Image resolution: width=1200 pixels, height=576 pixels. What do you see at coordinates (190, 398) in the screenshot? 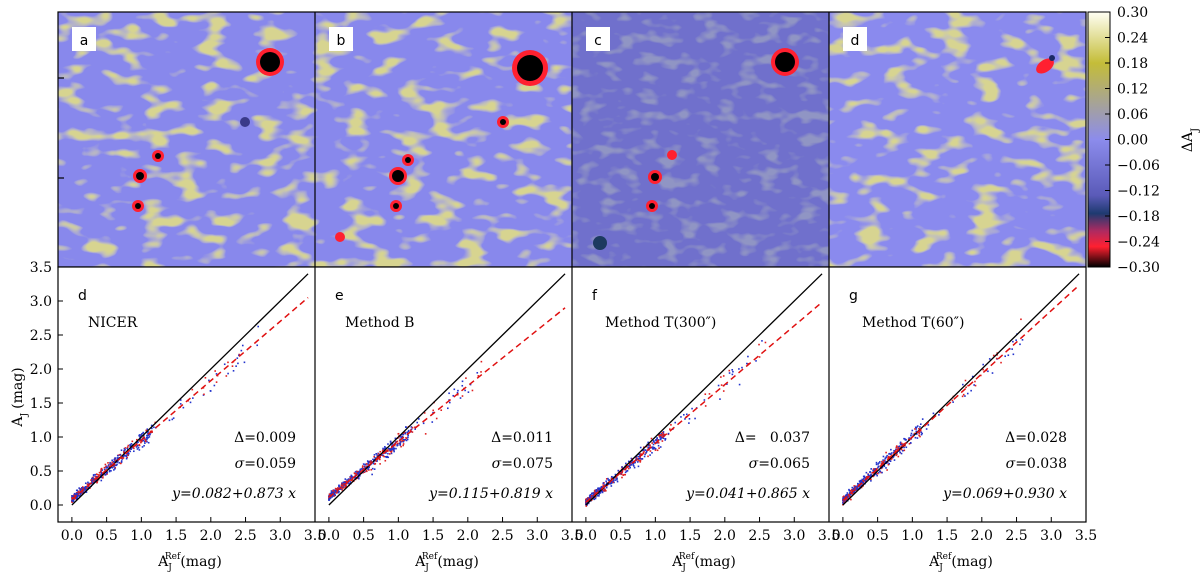
I see `fit-line` at bounding box center [190, 398].